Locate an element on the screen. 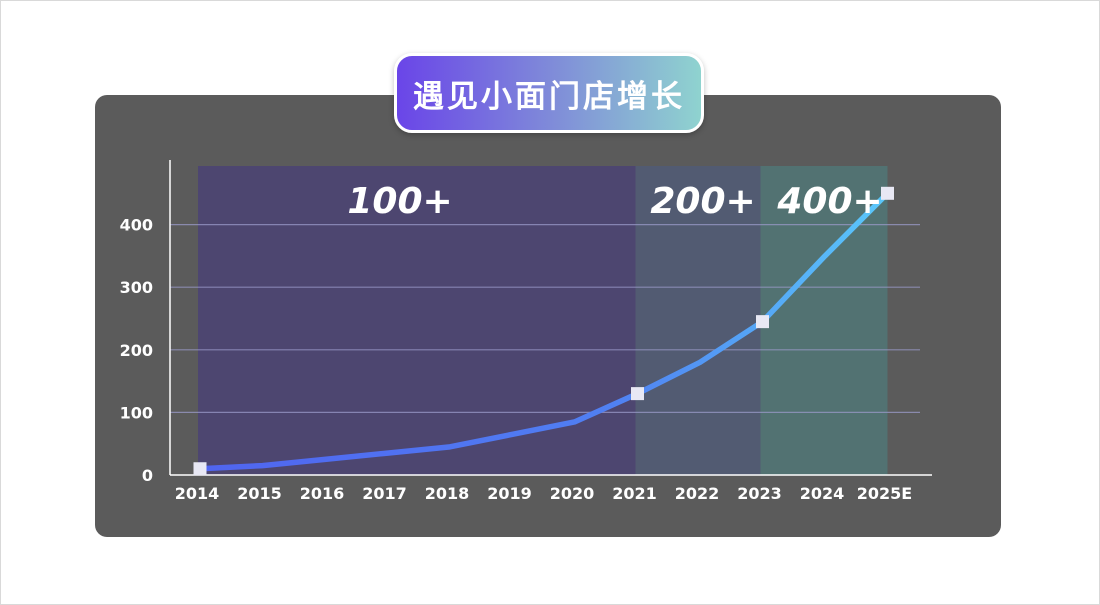 The width and height of the screenshot is (1100, 605). x-tick-label-2017: 2017 is located at coordinates (384, 493).